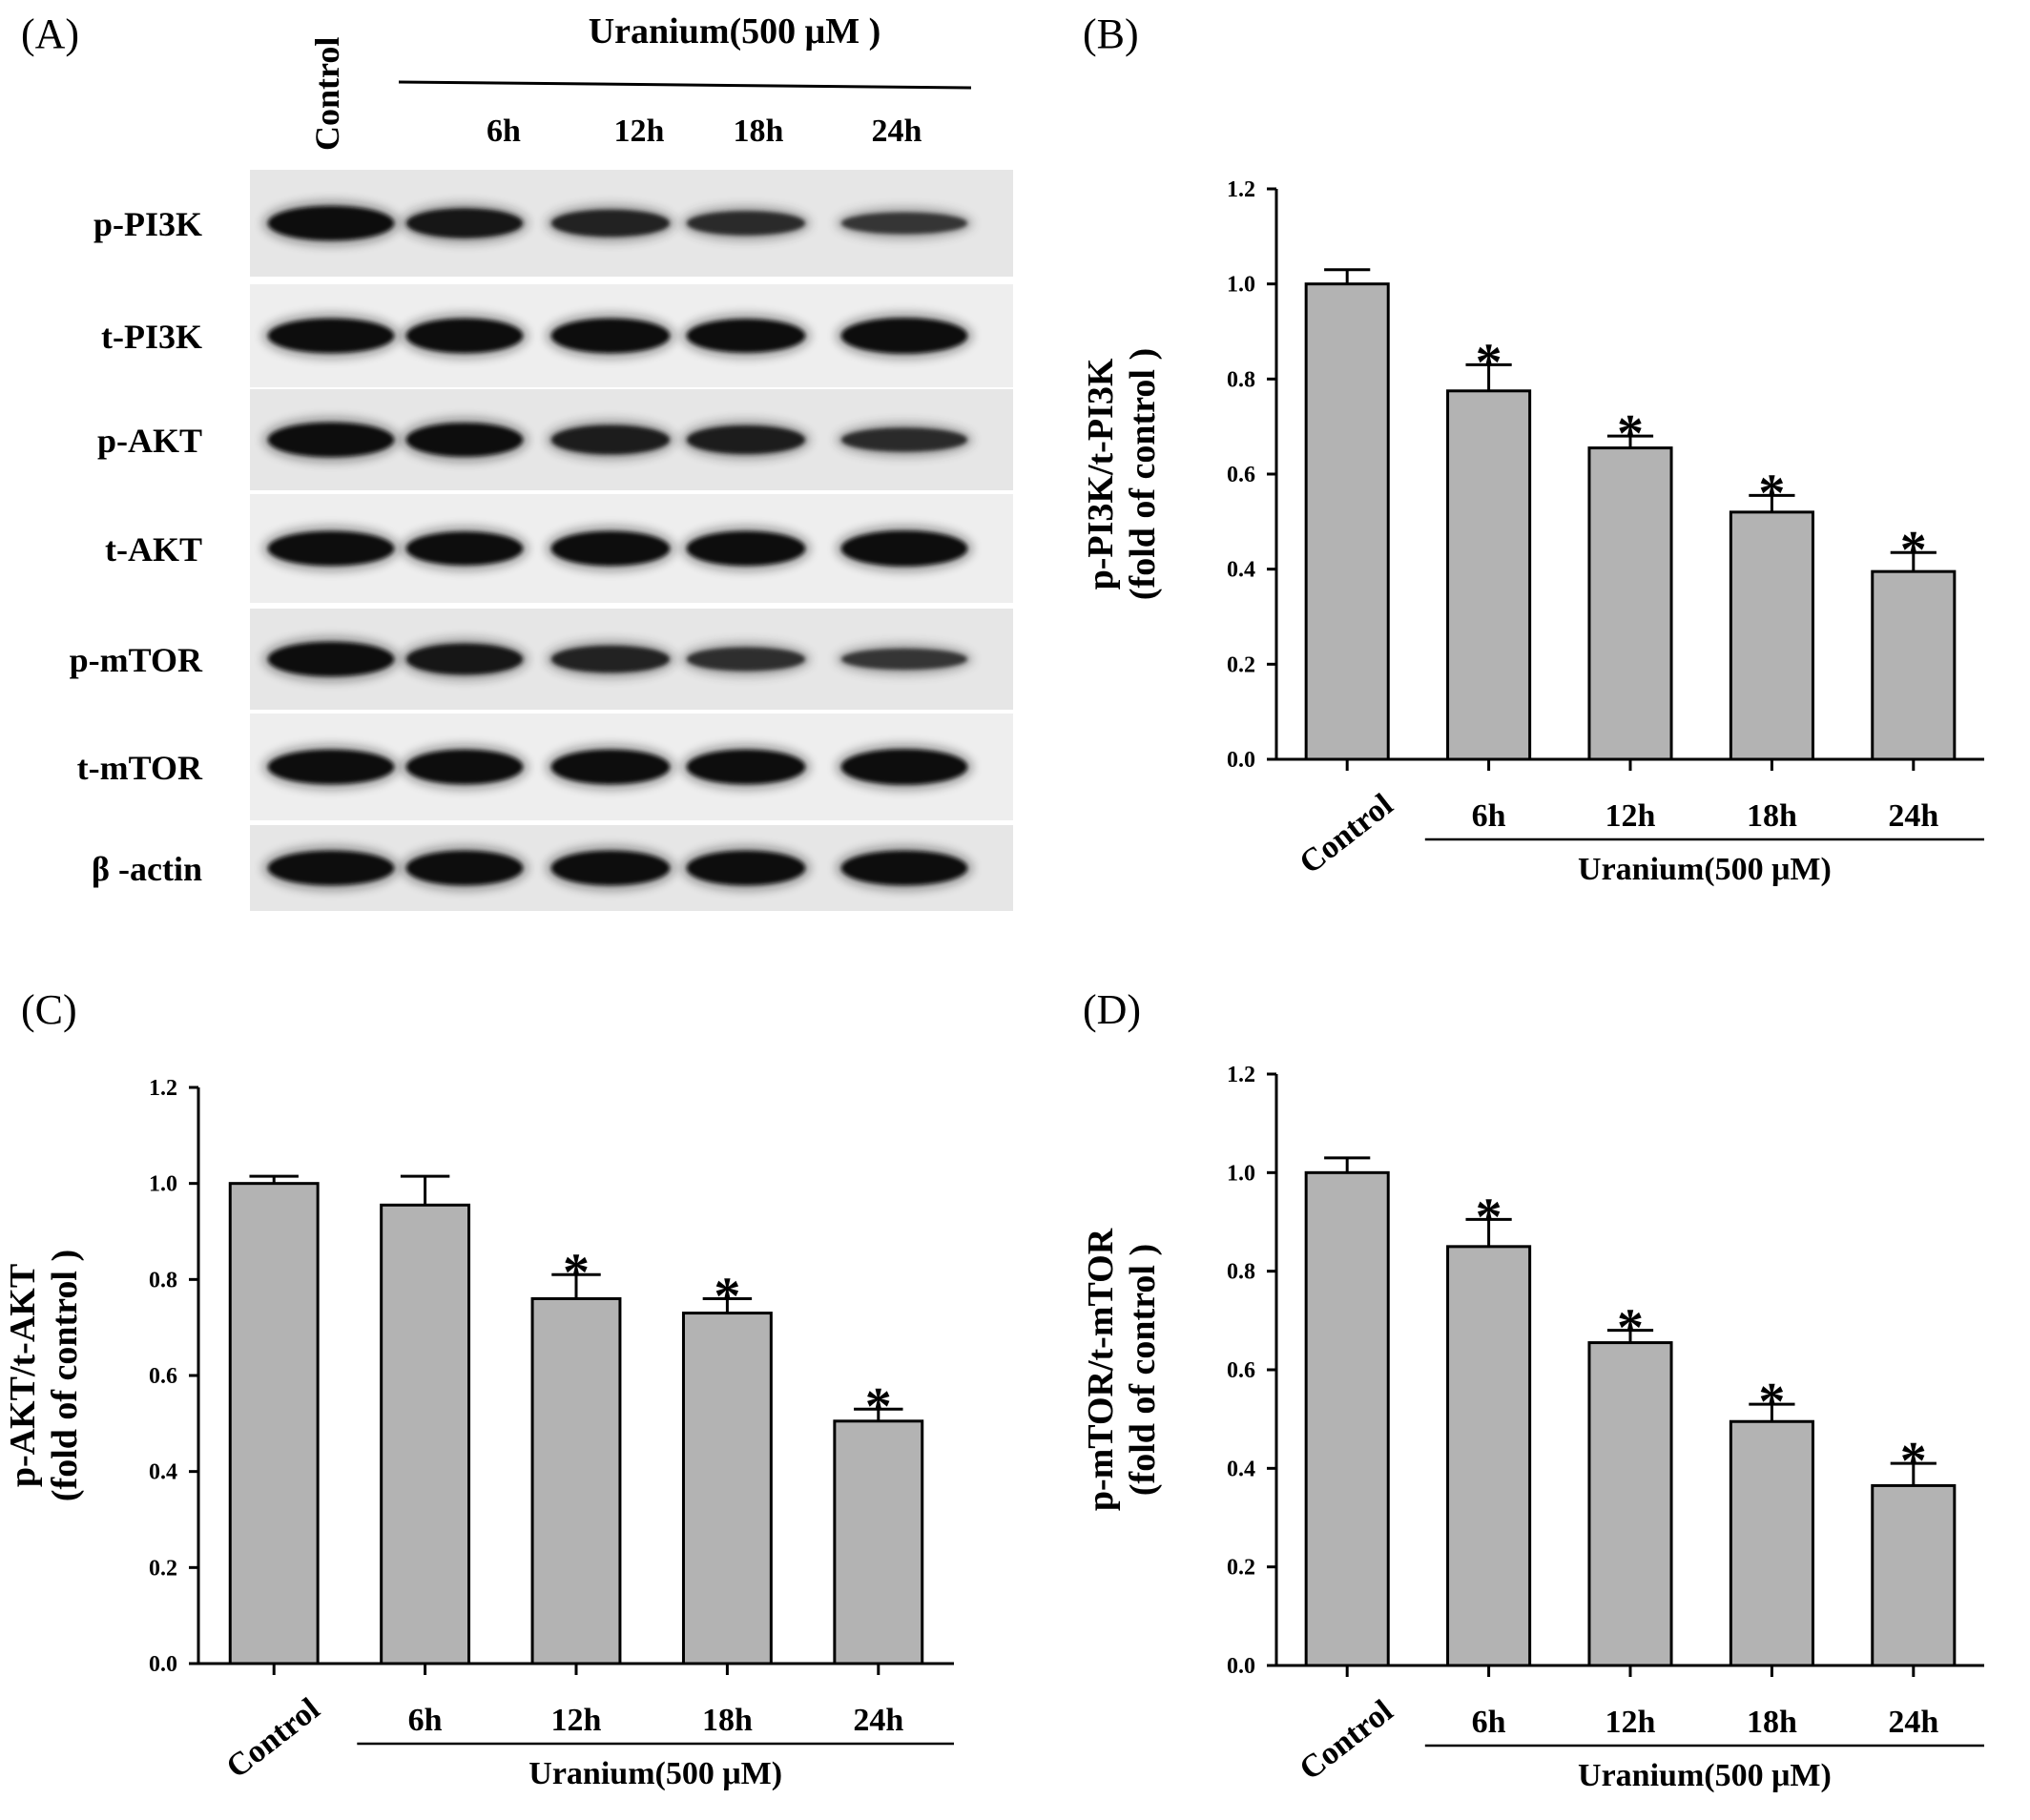 The image size is (2030, 1820). What do you see at coordinates (327, 94) in the screenshot?
I see `blot-control-label: Control` at bounding box center [327, 94].